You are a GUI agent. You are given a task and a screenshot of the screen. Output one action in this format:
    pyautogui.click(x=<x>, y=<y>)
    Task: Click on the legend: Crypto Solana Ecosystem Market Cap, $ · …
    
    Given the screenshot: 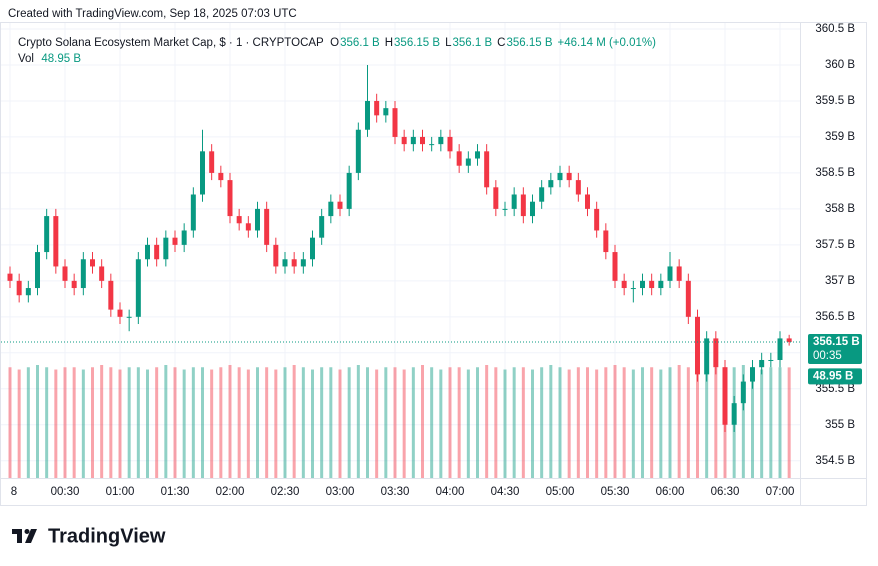 What is the action you would take?
    pyautogui.click(x=339, y=51)
    